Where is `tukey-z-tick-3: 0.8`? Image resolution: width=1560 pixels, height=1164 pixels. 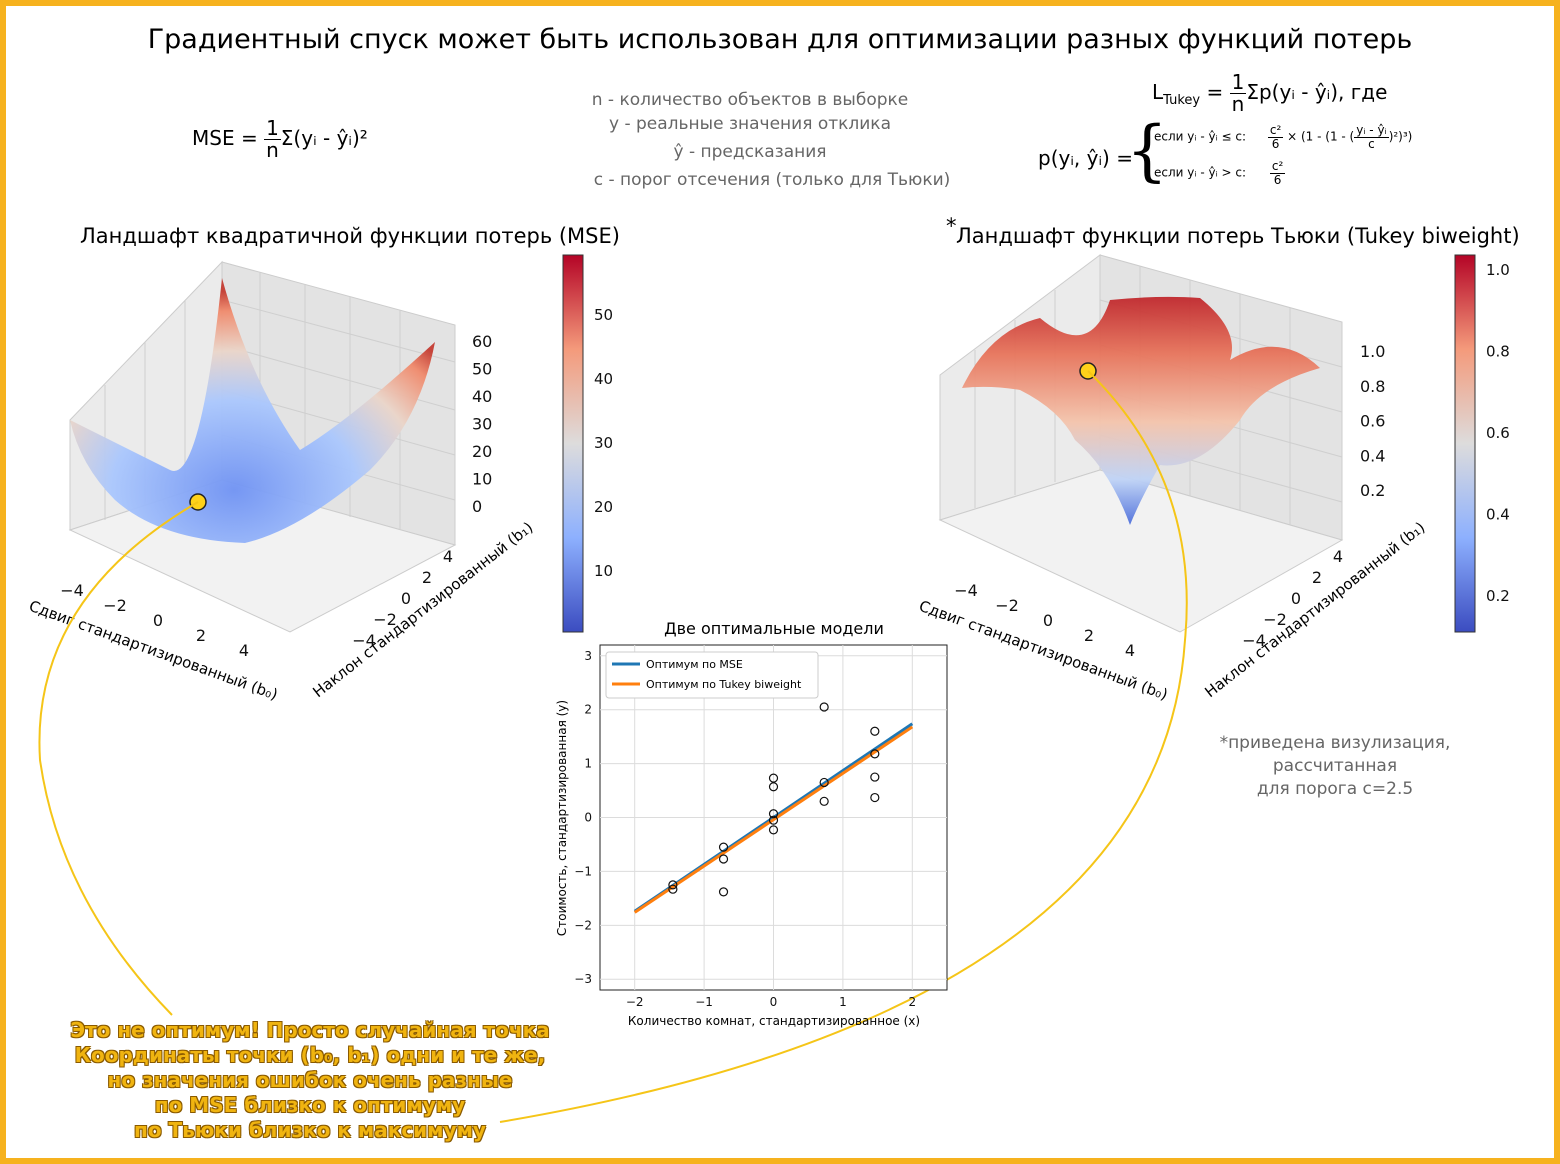
tukey-z-tick-3: 0.8 is located at coordinates (1372, 386).